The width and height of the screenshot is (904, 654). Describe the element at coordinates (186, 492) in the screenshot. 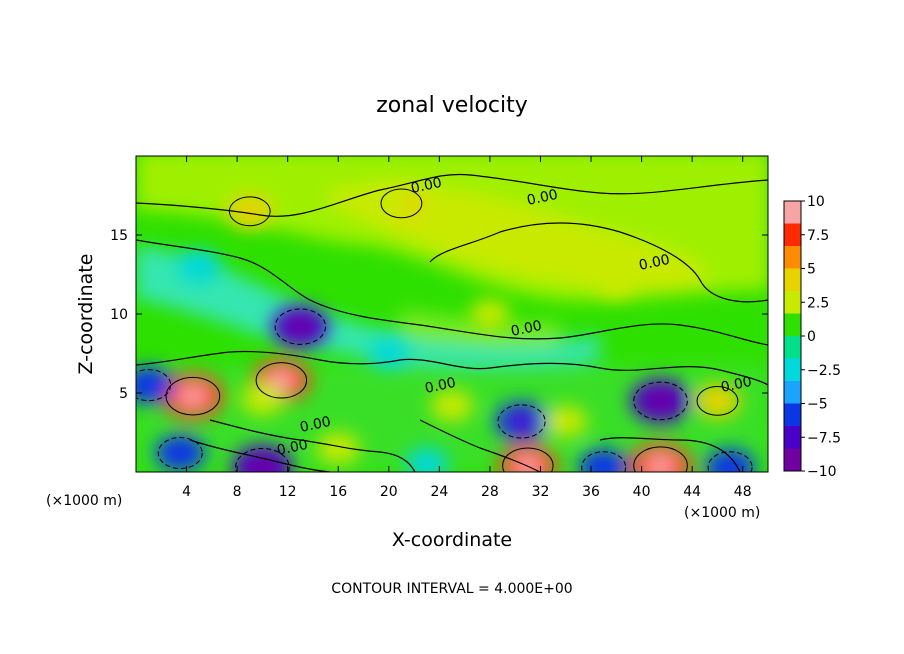

I see `x-tick-label: 4` at that location.